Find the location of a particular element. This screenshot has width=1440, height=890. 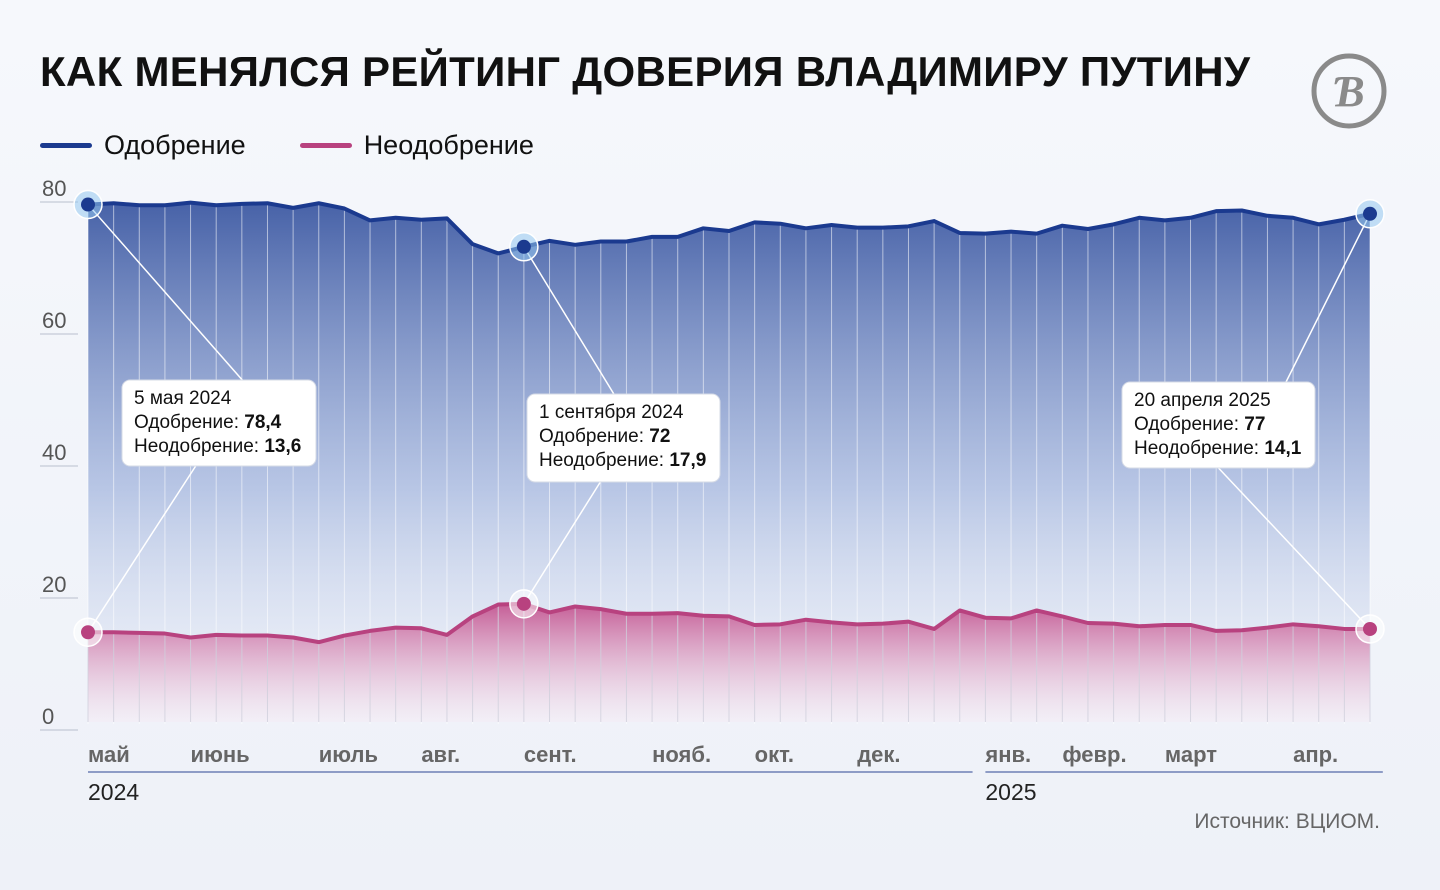

callout-approve: Одобрение: 72 is located at coordinates (604, 436).